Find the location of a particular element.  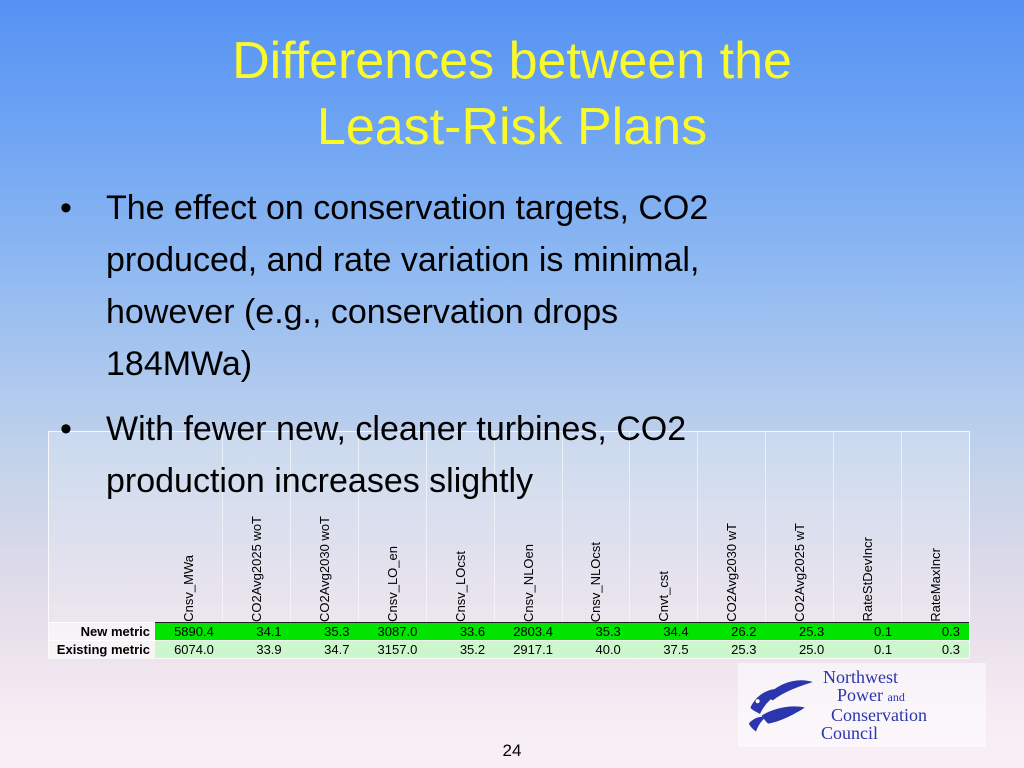

table-column-header: Cnsv_NLOcst is located at coordinates (595, 527).